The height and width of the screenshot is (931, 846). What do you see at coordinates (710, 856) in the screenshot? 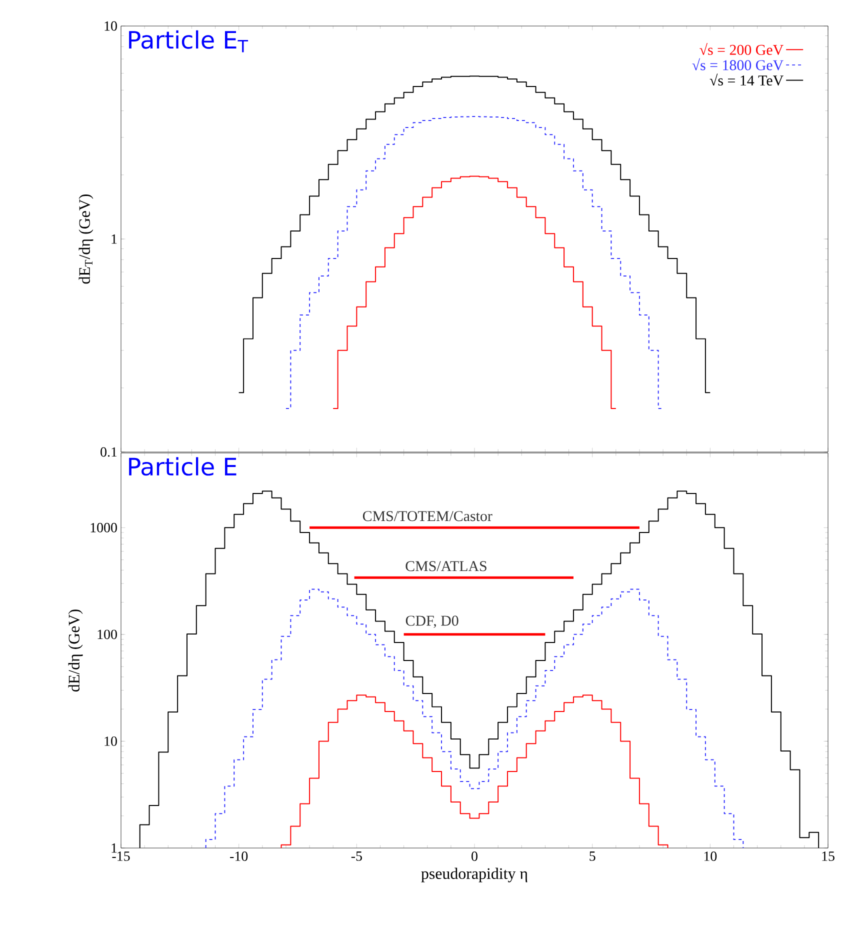
I see `x-tick-label: 10` at bounding box center [710, 856].